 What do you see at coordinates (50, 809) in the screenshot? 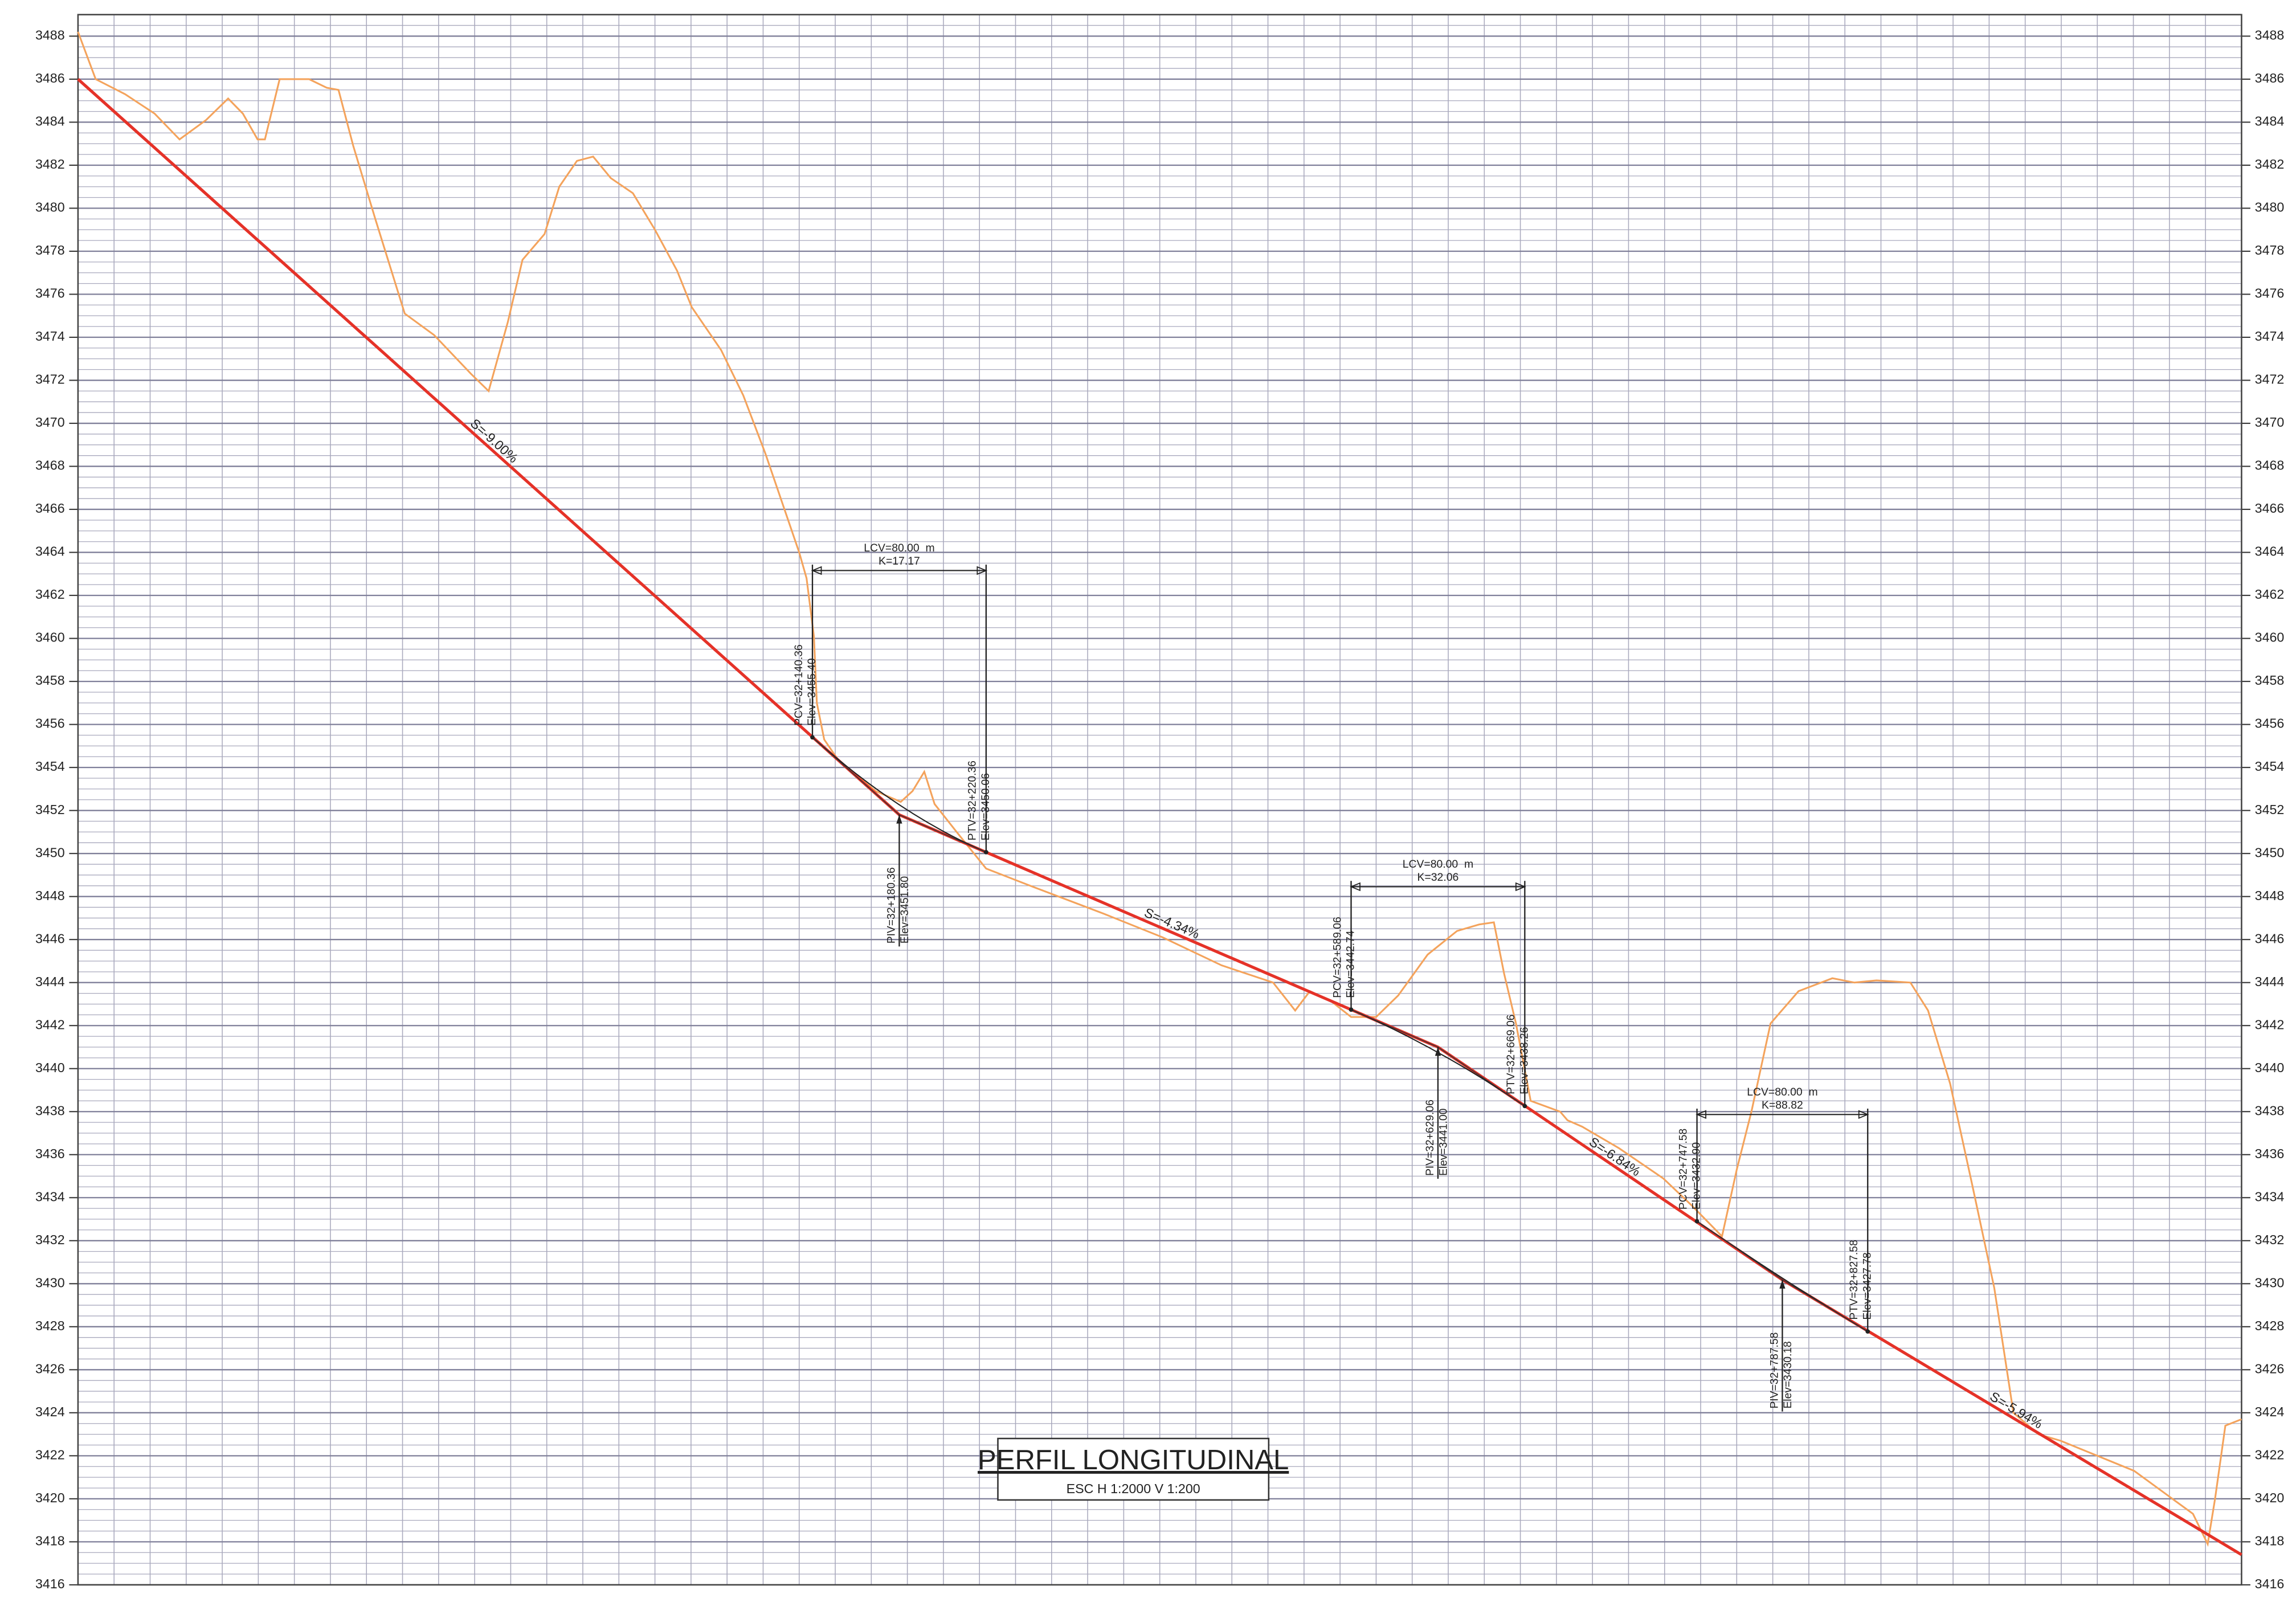
I see `y-tick-label: 3452` at bounding box center [50, 809].